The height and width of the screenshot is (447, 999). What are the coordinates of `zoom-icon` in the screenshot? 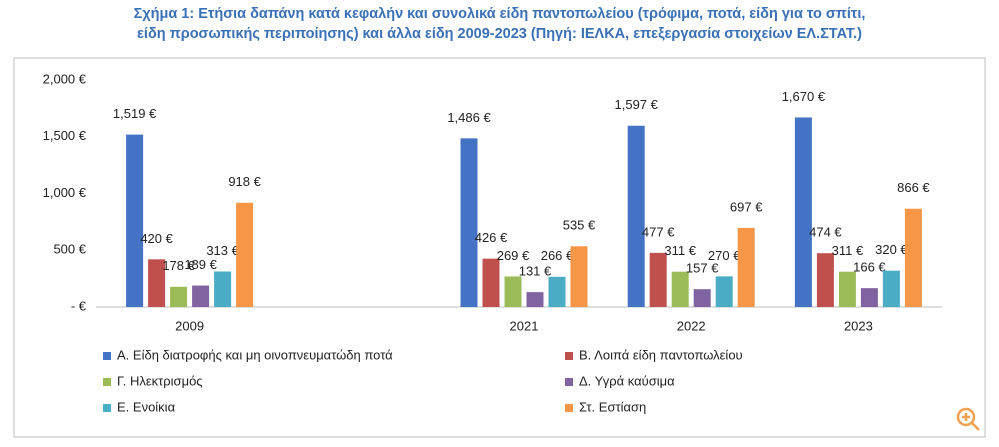 It's located at (968, 419).